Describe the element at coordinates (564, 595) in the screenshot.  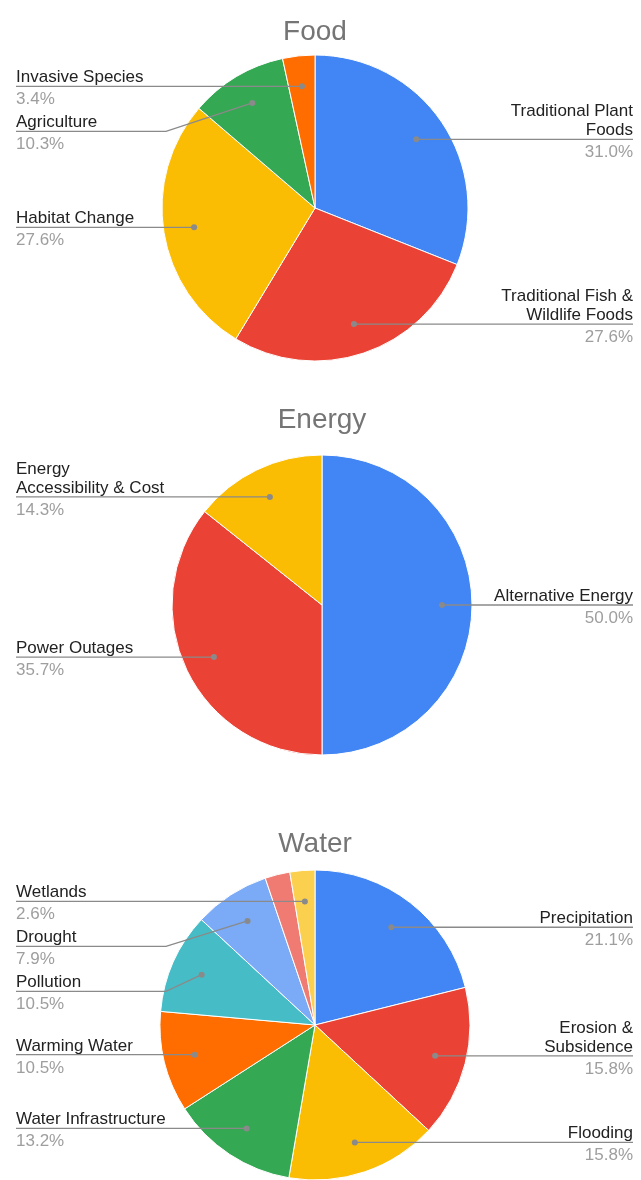
I see `slice-label: Alternative Energy` at that location.